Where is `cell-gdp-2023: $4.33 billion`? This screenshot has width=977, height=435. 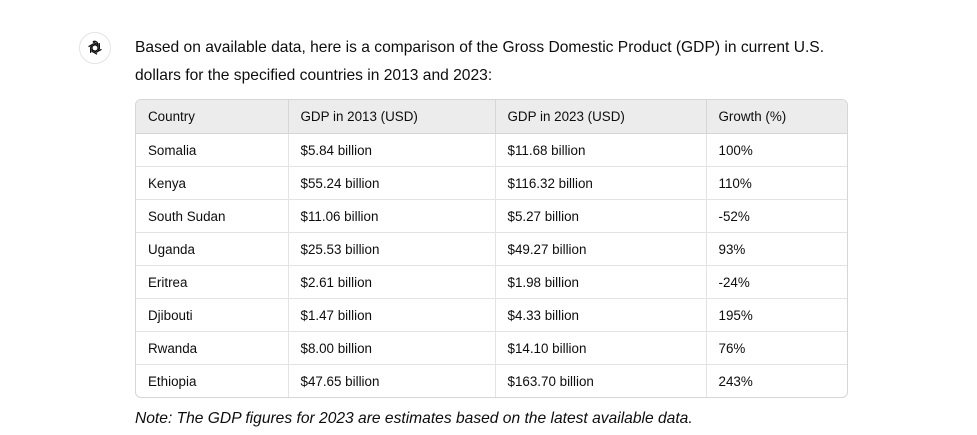
cell-gdp-2023: $4.33 billion is located at coordinates (601, 315).